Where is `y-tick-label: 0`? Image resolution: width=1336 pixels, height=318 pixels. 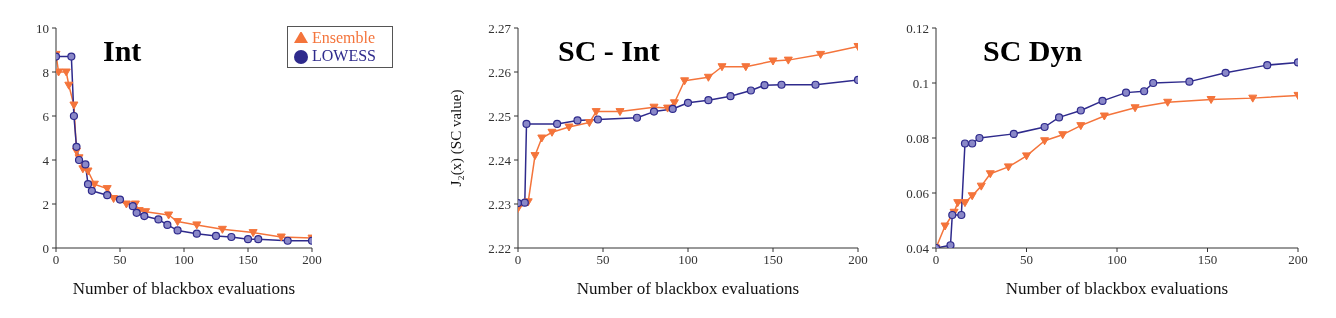
y-tick-label: 0 is located at coordinates (45, 248).